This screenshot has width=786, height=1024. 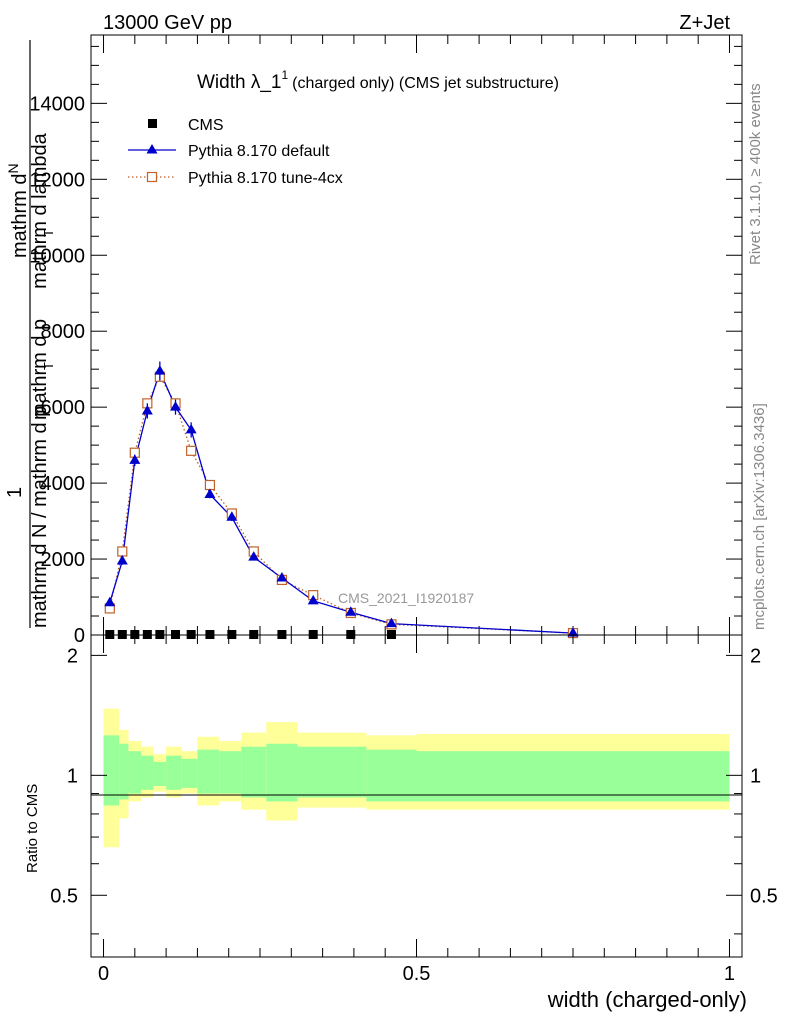 What do you see at coordinates (239, 82) in the screenshot?
I see `plot-title-main: Width λ_1` at bounding box center [239, 82].